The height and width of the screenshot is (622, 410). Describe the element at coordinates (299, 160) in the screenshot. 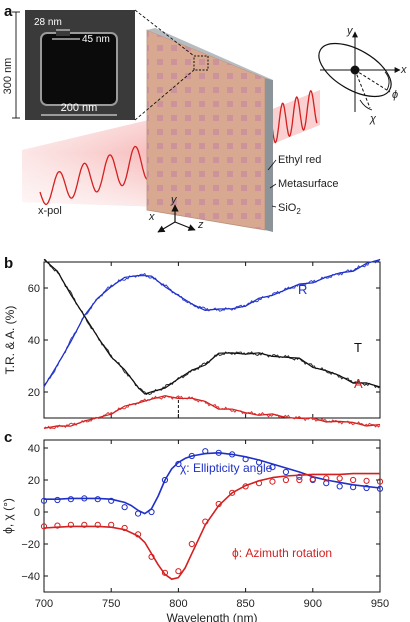

I see `layer-label-ethyl-red: Ethyl red` at that location.